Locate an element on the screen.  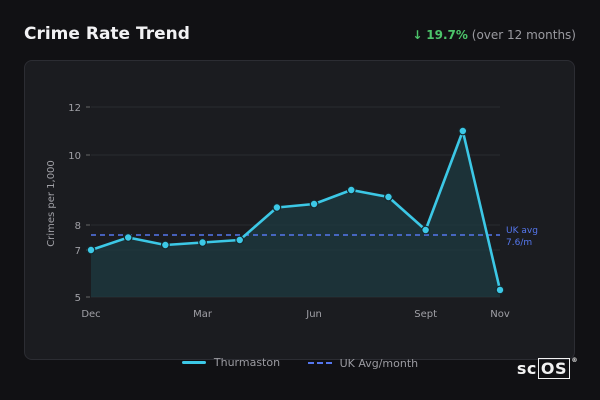
y-tick-label: 12 is located at coordinates (74, 108).